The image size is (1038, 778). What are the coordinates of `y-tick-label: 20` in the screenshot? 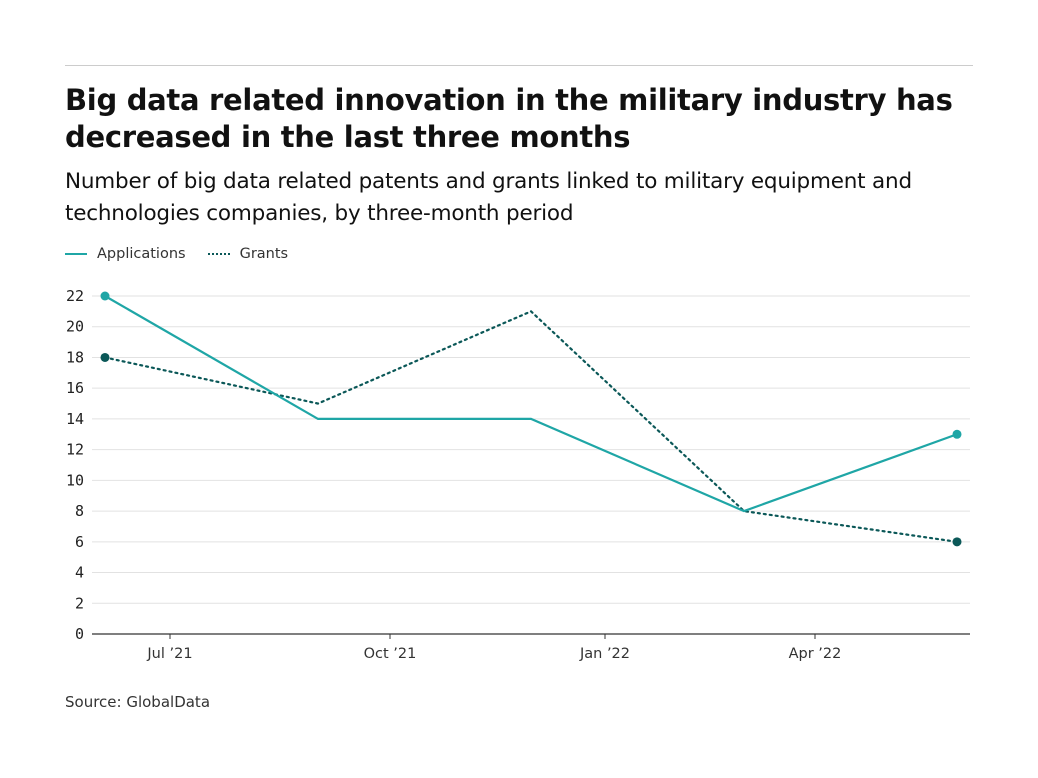 It's located at (75, 327).